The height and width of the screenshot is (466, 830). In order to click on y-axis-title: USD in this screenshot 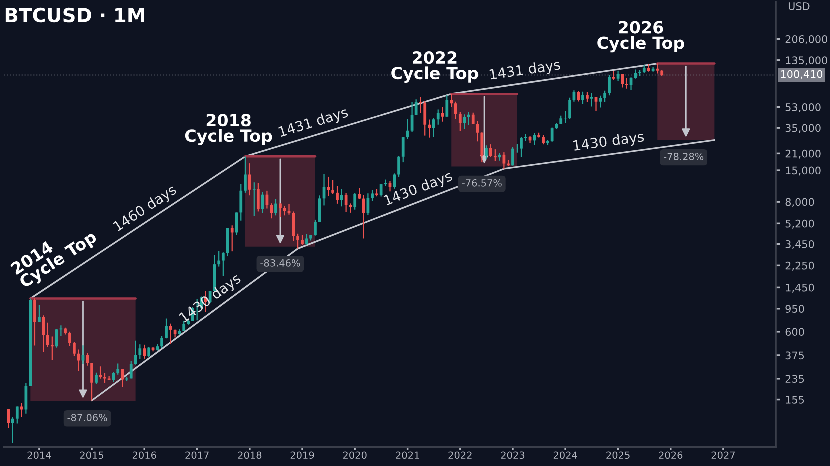, I will do `click(799, 6)`.